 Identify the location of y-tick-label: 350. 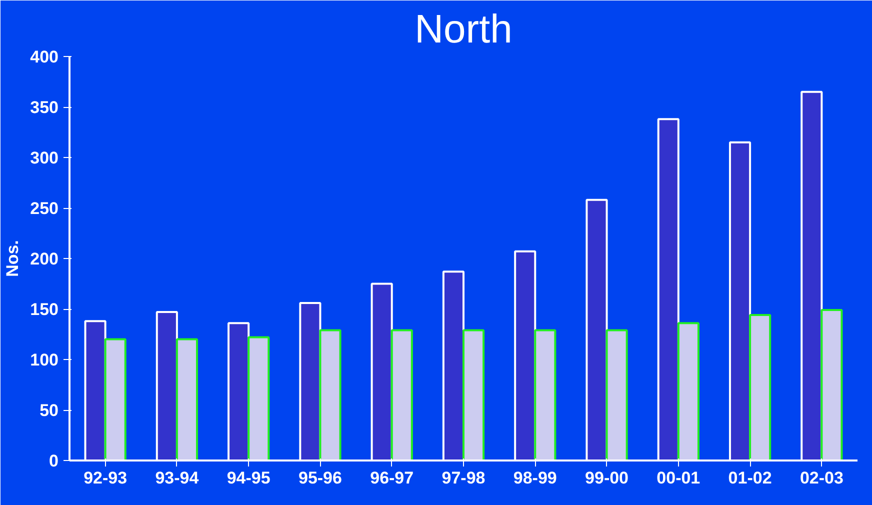
(44, 107).